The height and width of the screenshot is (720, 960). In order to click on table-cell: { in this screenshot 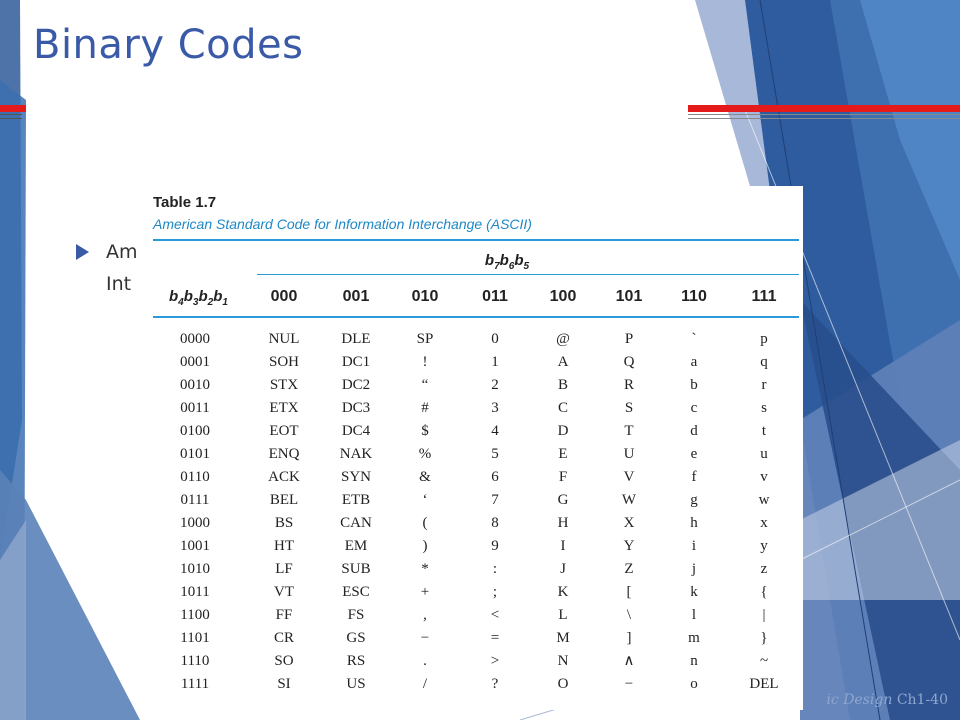, I will do `click(764, 592)`.